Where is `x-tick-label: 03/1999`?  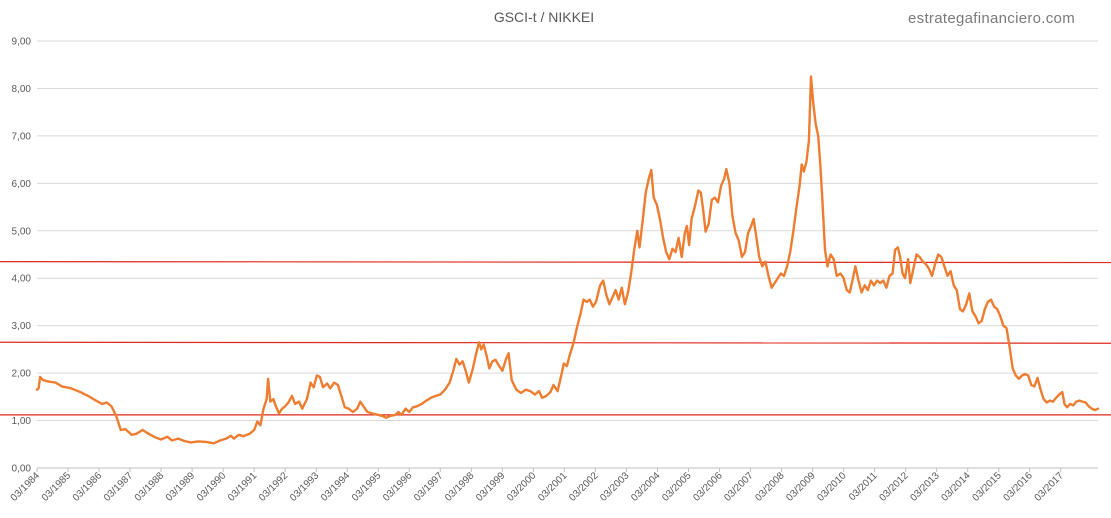 x-tick-label: 03/1999 is located at coordinates (491, 487).